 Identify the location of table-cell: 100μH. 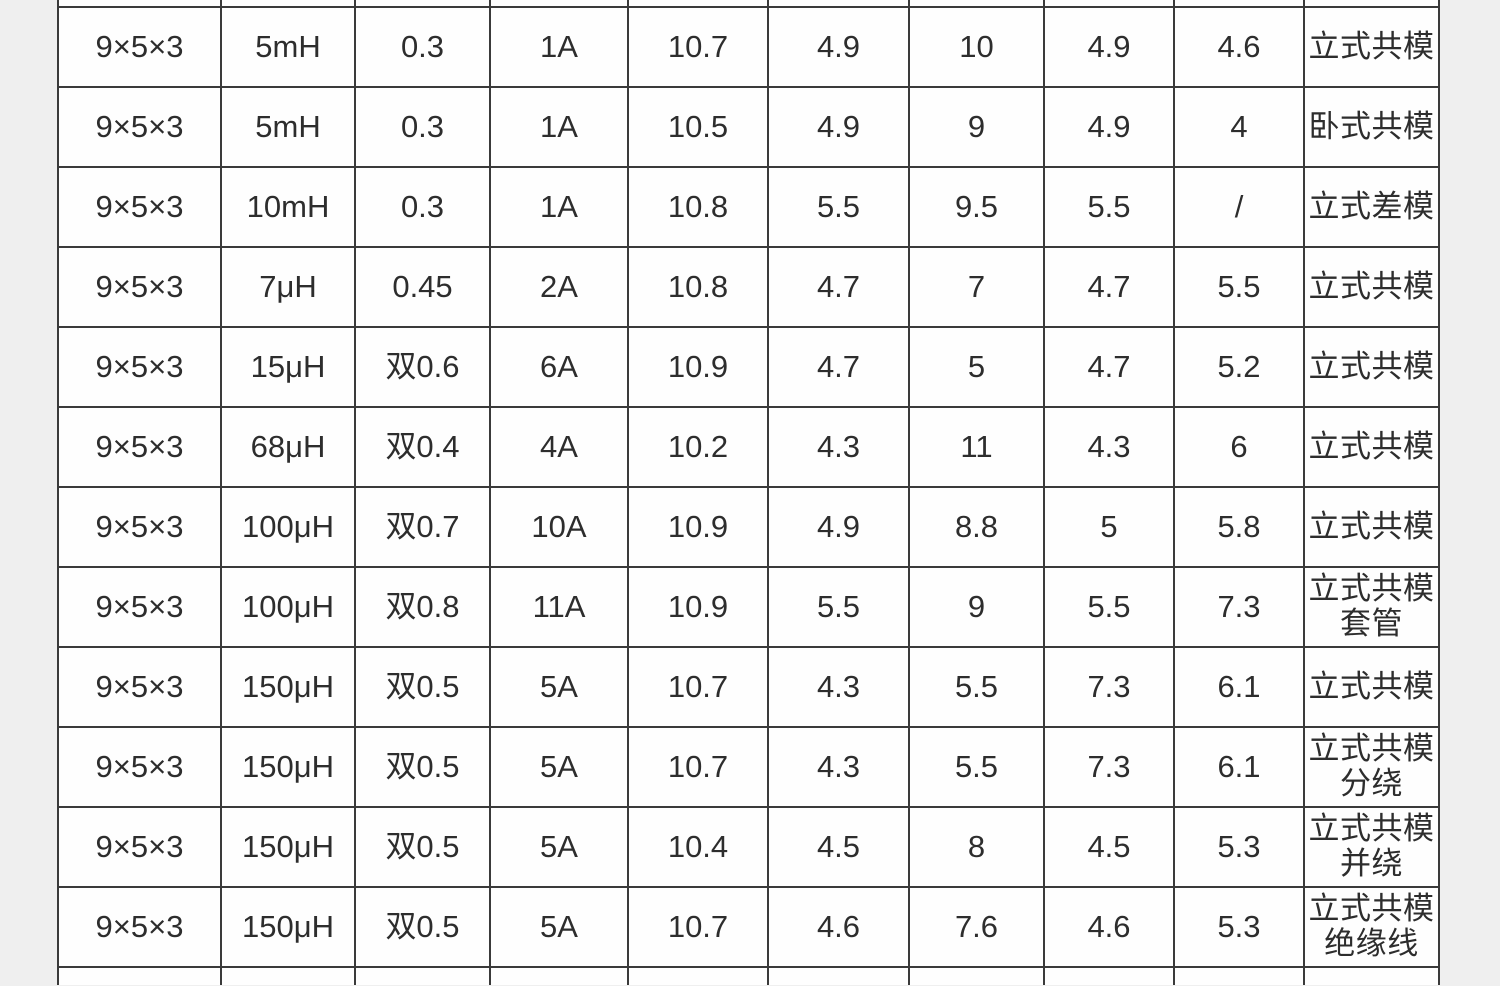
(288, 607).